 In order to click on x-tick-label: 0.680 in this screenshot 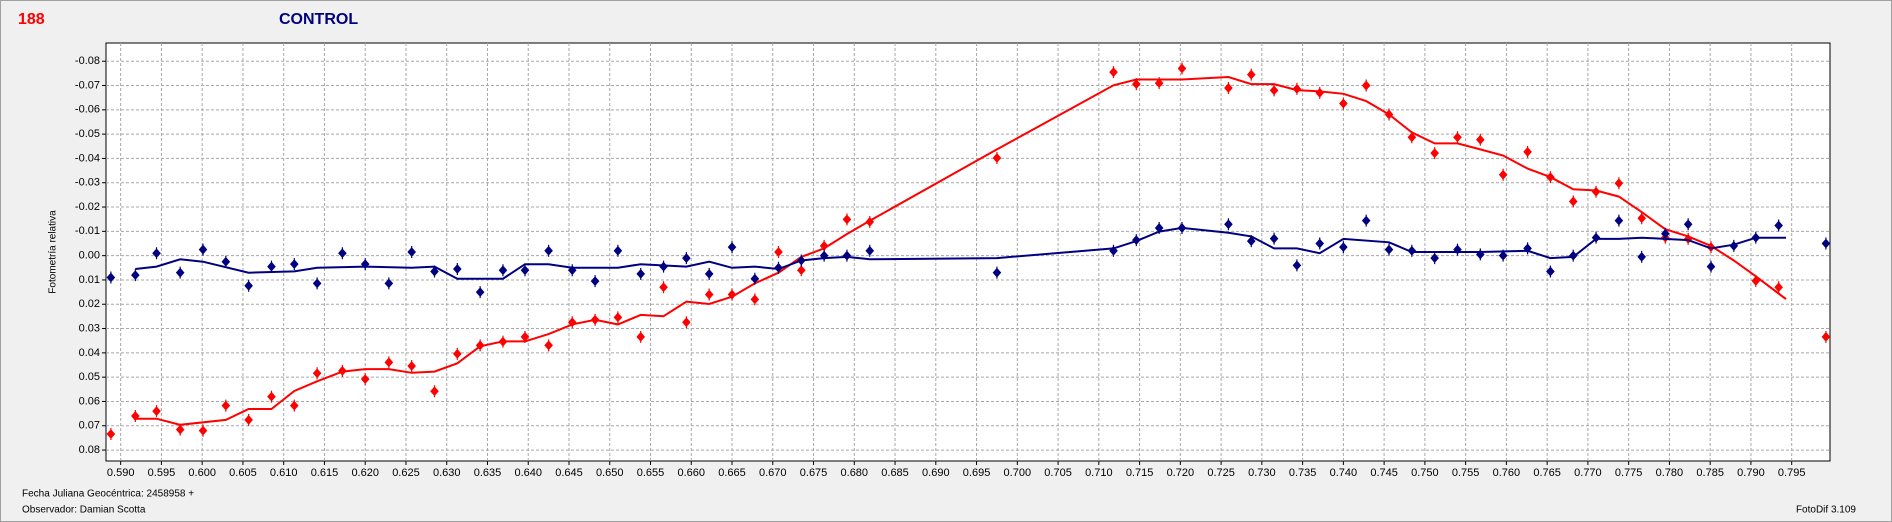, I will do `click(855, 473)`.